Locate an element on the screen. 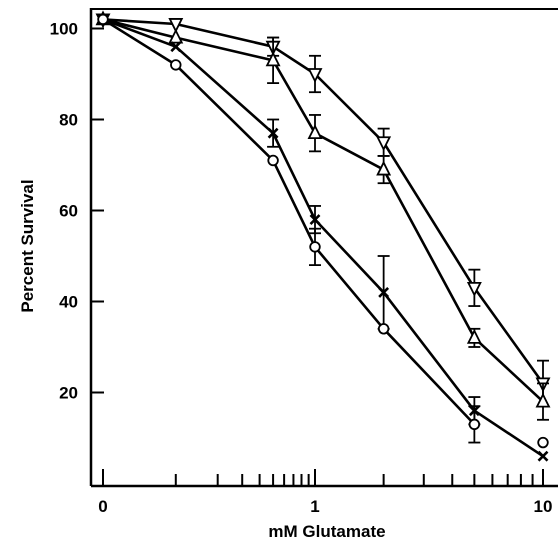 The height and width of the screenshot is (543, 560). x-tick-label-0: 0 is located at coordinates (102, 506).